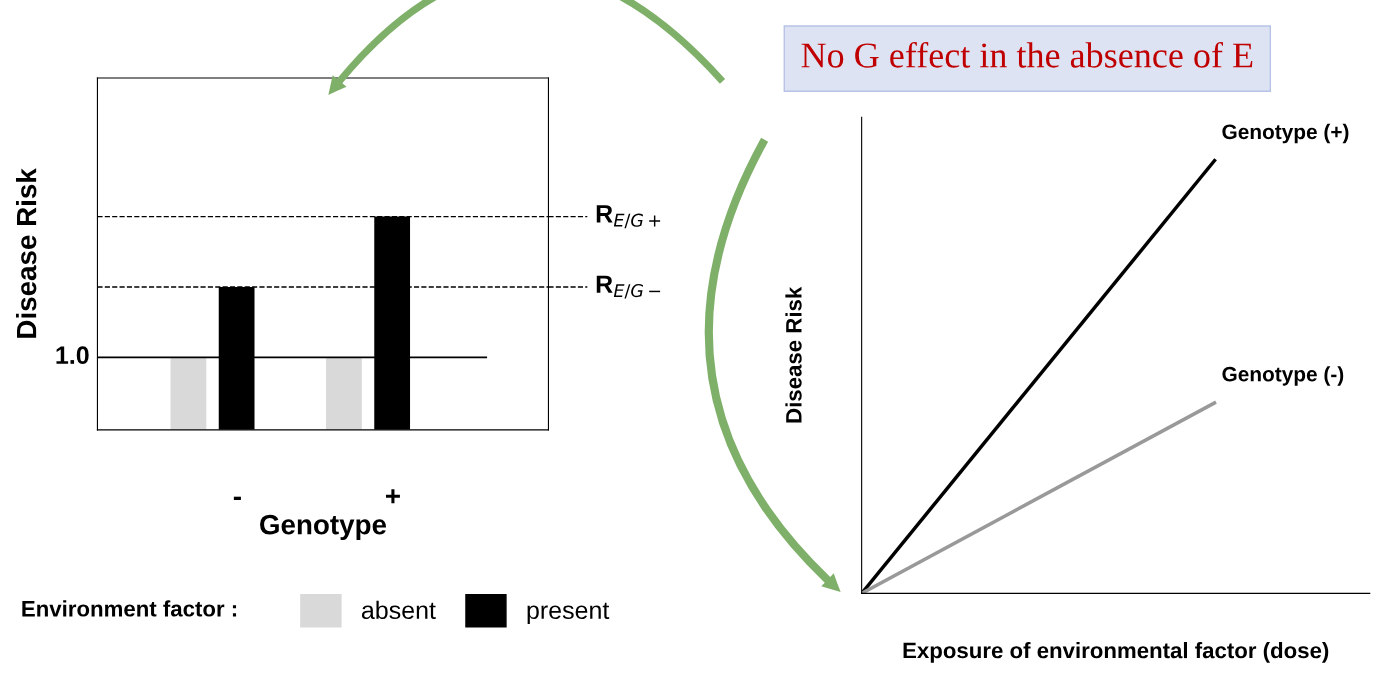 This screenshot has width=1392, height=690. Describe the element at coordinates (1027, 54) in the screenshot. I see `text: No G effect in the absence of E` at that location.